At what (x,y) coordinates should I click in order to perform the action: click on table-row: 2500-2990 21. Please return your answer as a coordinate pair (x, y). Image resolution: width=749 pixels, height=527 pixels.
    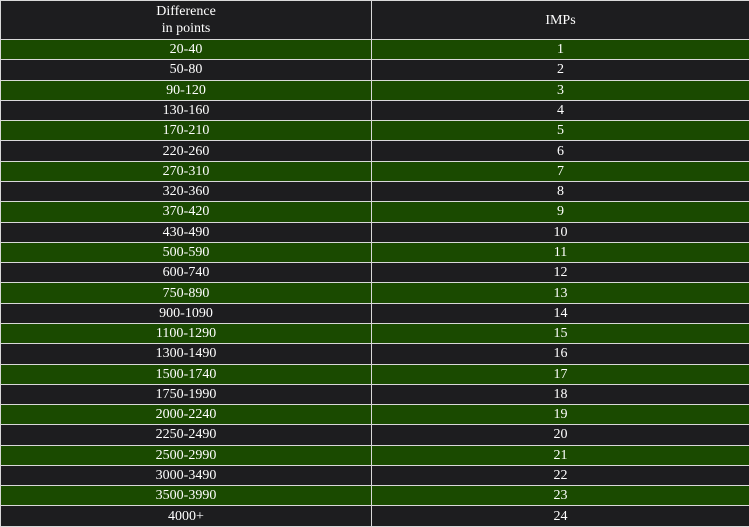
    Looking at the image, I should click on (374, 455).